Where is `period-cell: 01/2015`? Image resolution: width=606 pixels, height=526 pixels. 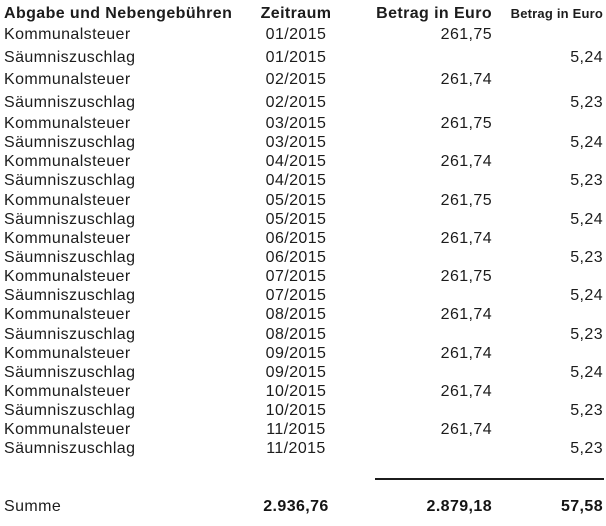 period-cell: 01/2015 is located at coordinates (296, 34).